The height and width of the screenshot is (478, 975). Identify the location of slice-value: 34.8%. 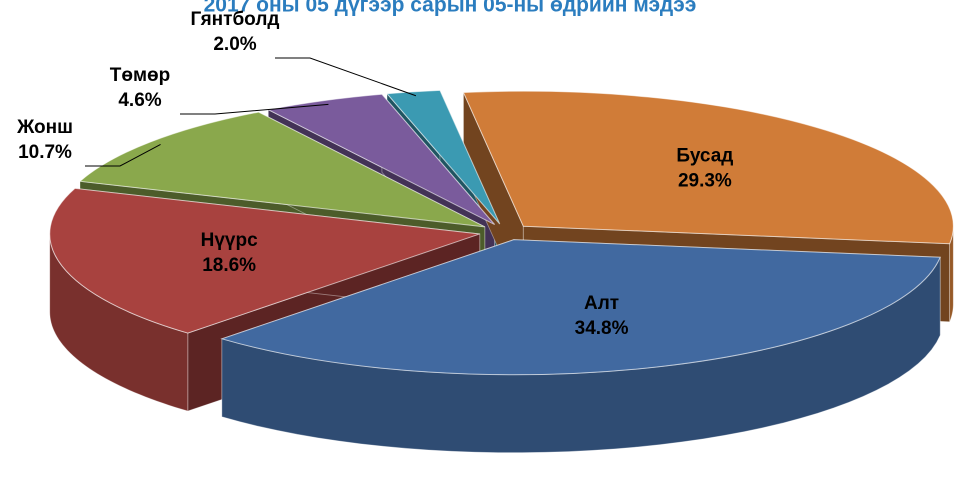
(602, 328).